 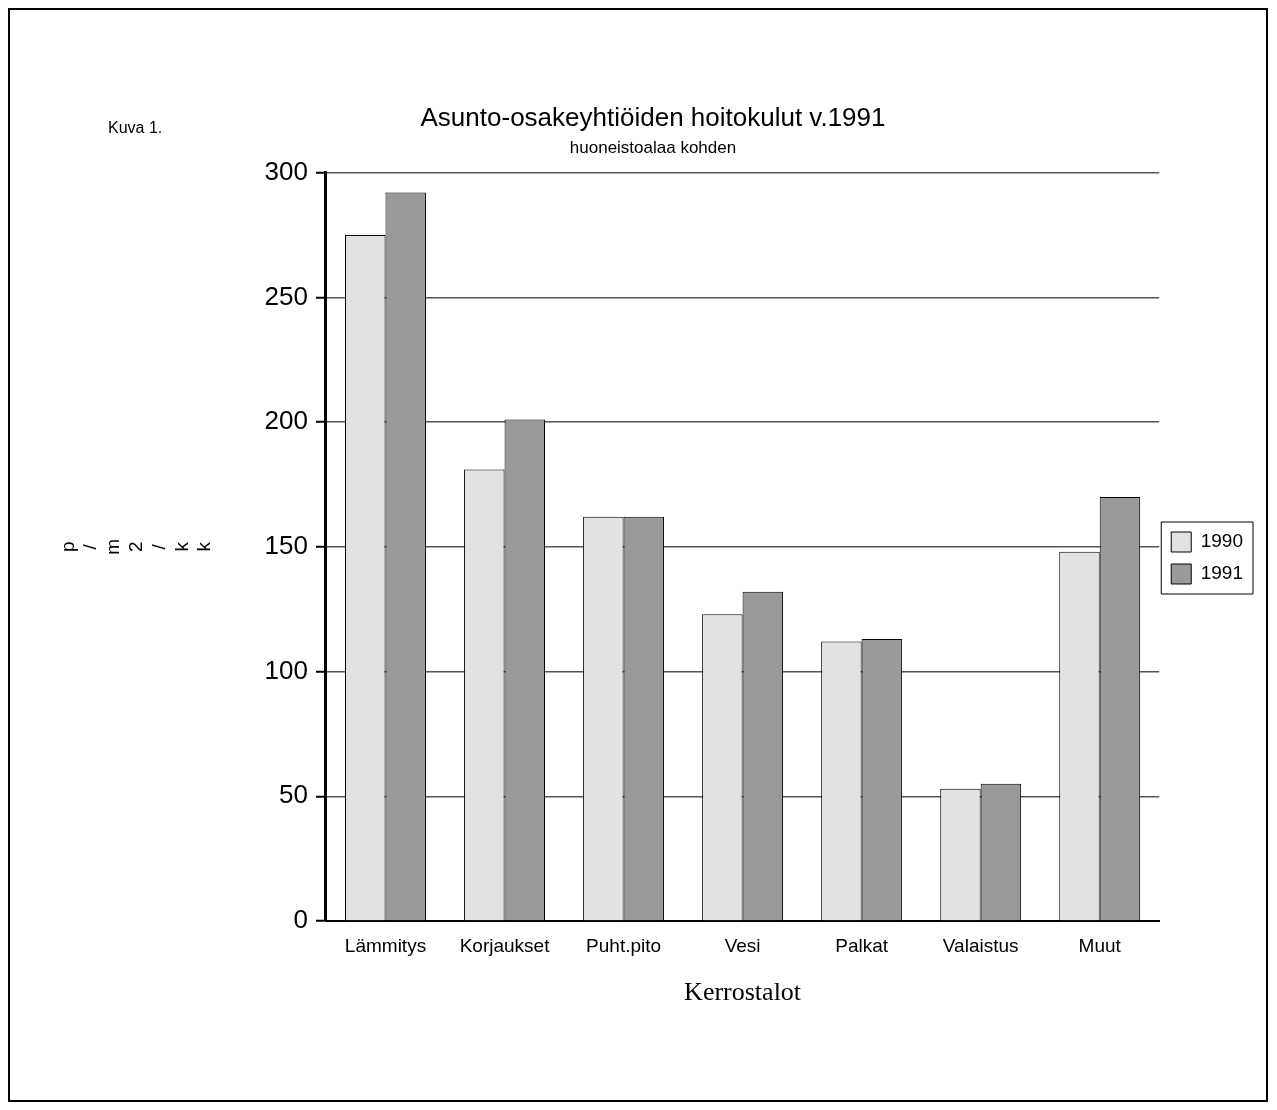 I want to click on legend-label: 1991, so click(x=1222, y=573).